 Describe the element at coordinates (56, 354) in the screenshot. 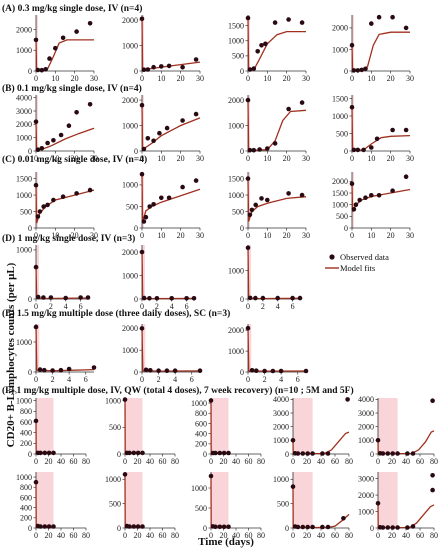

I see `panel-e1: 0 1000 0 2 4 6` at that location.